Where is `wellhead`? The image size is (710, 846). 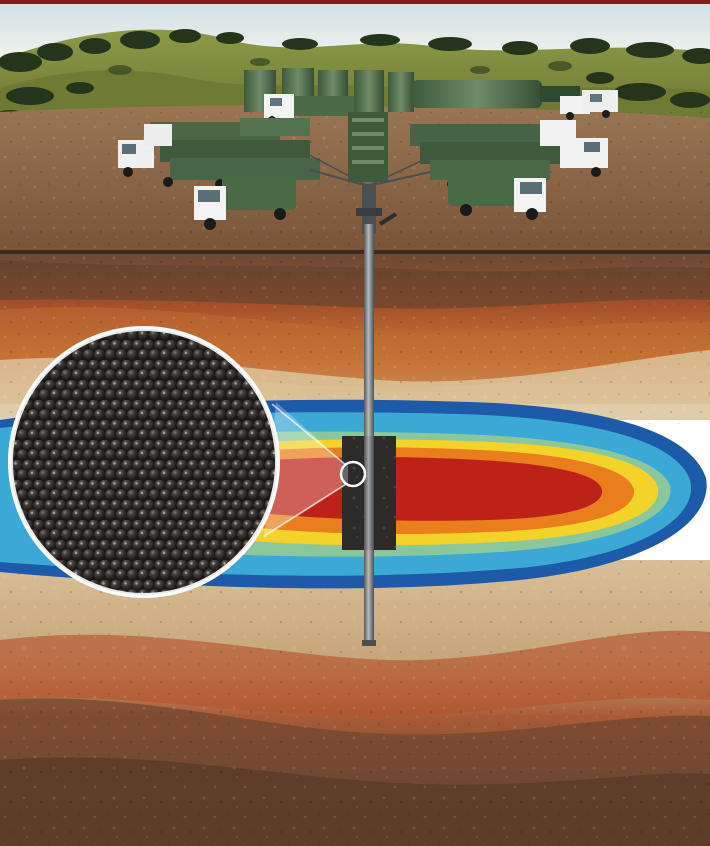
wellhead is located at coordinates (377, 209).